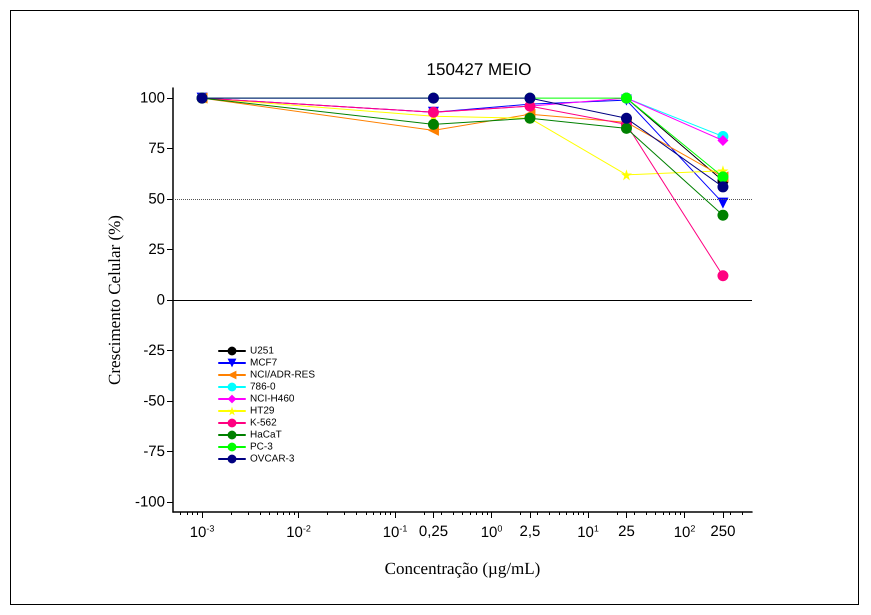 This screenshot has height=615, width=871. Describe the element at coordinates (263, 387) in the screenshot. I see `legend-label: 786-0` at that location.